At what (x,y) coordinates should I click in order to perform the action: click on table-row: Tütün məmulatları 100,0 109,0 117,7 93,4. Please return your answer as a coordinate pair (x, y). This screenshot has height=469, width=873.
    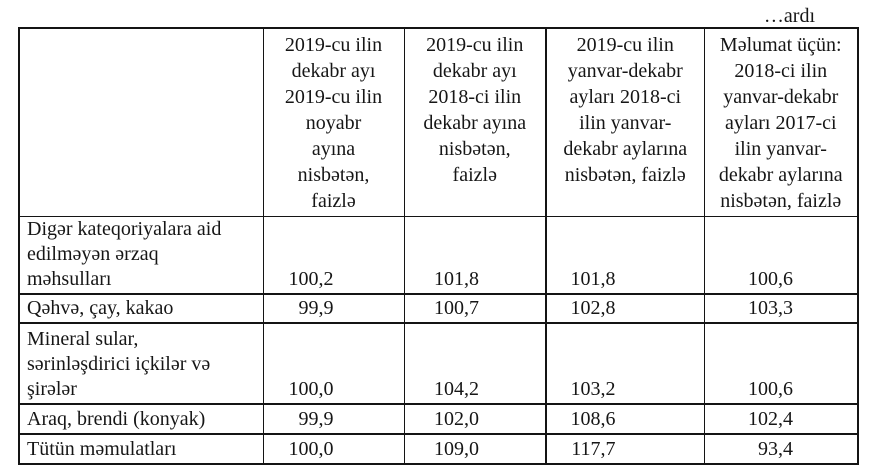
    Looking at the image, I should click on (438, 448).